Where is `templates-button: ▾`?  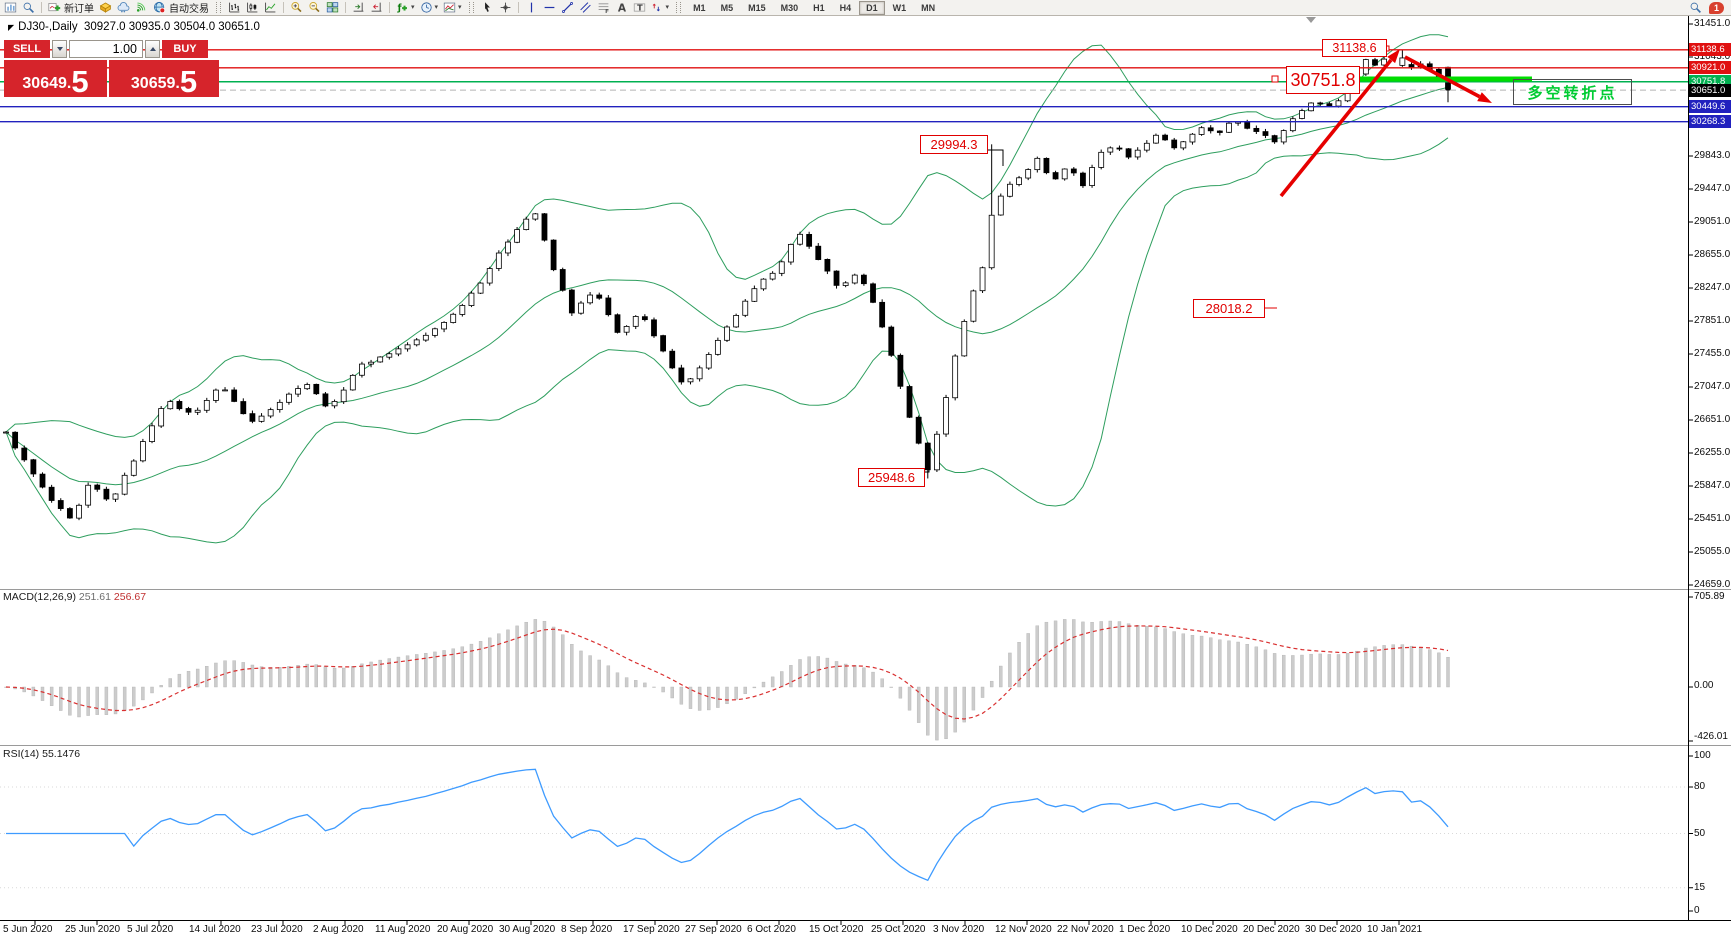
templates-button: ▾ is located at coordinates (452, 7).